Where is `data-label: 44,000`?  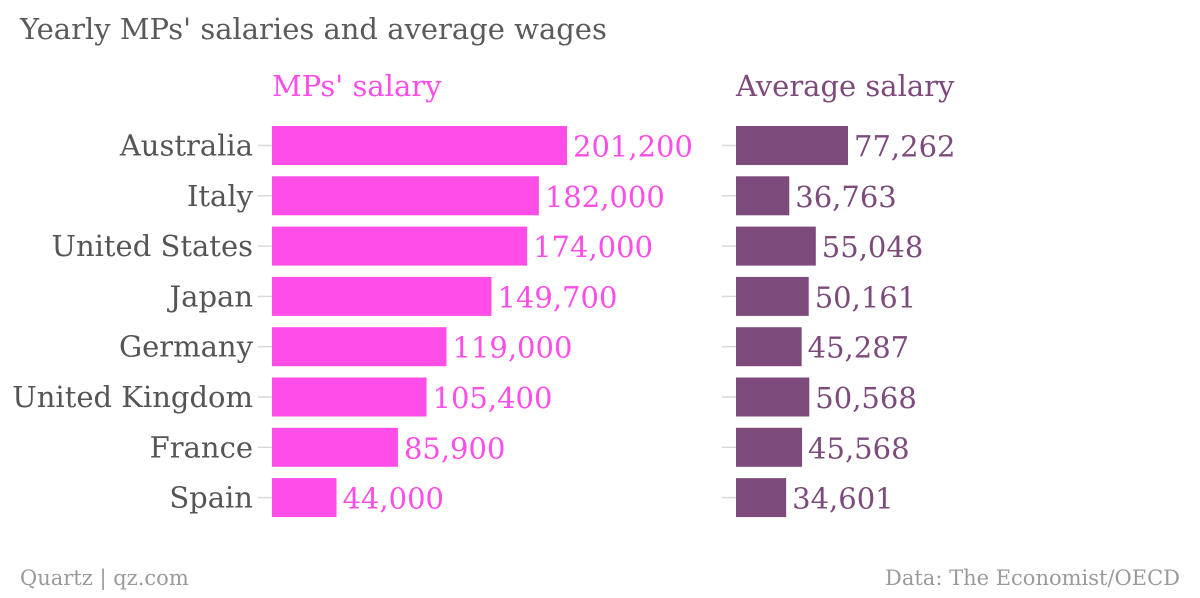 data-label: 44,000 is located at coordinates (393, 499).